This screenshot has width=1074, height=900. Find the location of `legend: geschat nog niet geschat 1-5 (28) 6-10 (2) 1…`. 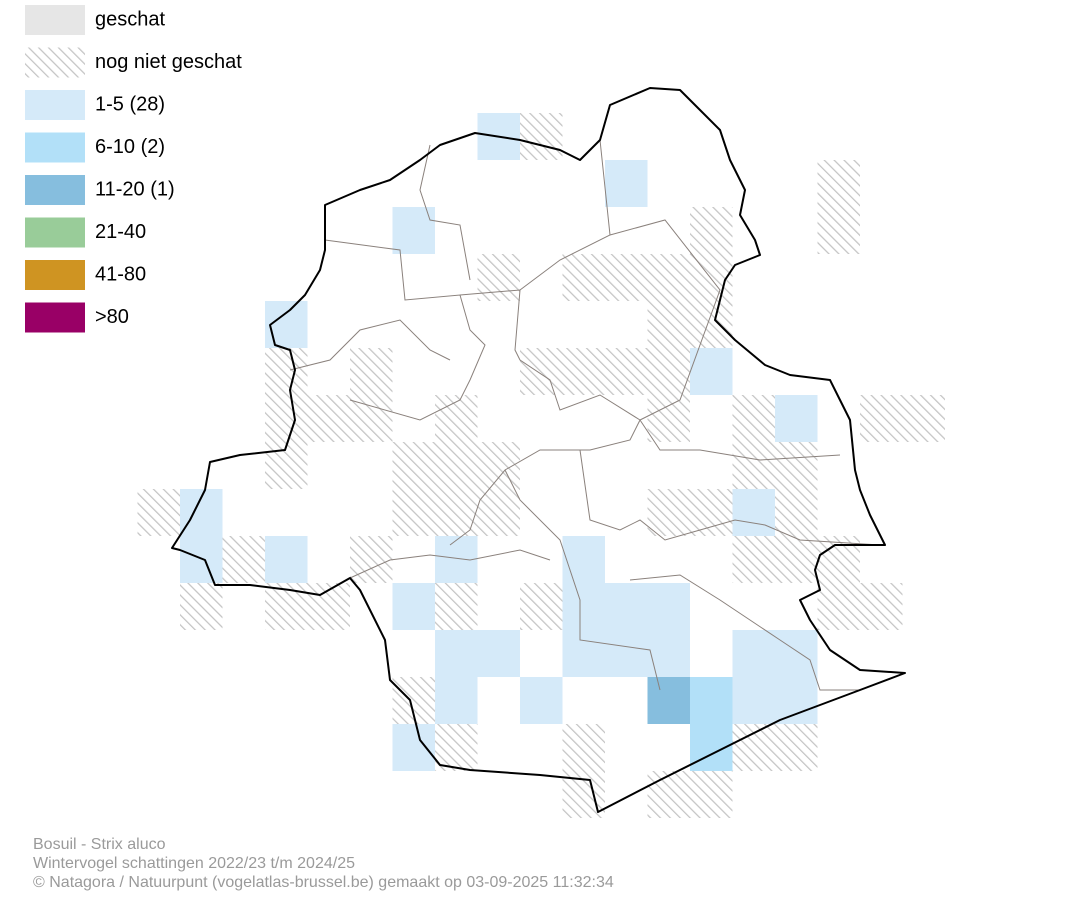

legend: geschat nog niet geschat 1-5 (28) 6-10 (2) 1… is located at coordinates (133, 169).